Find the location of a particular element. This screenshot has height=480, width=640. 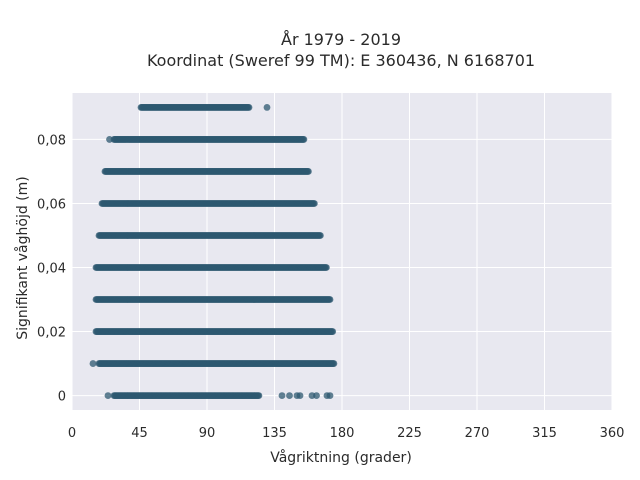

x-tick-label: 180 is located at coordinates (342, 433).